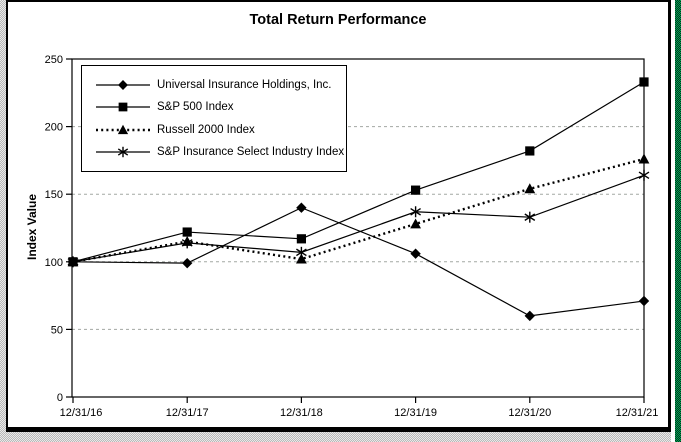  I want to click on svg-text: 12/31/16, so click(81, 413).